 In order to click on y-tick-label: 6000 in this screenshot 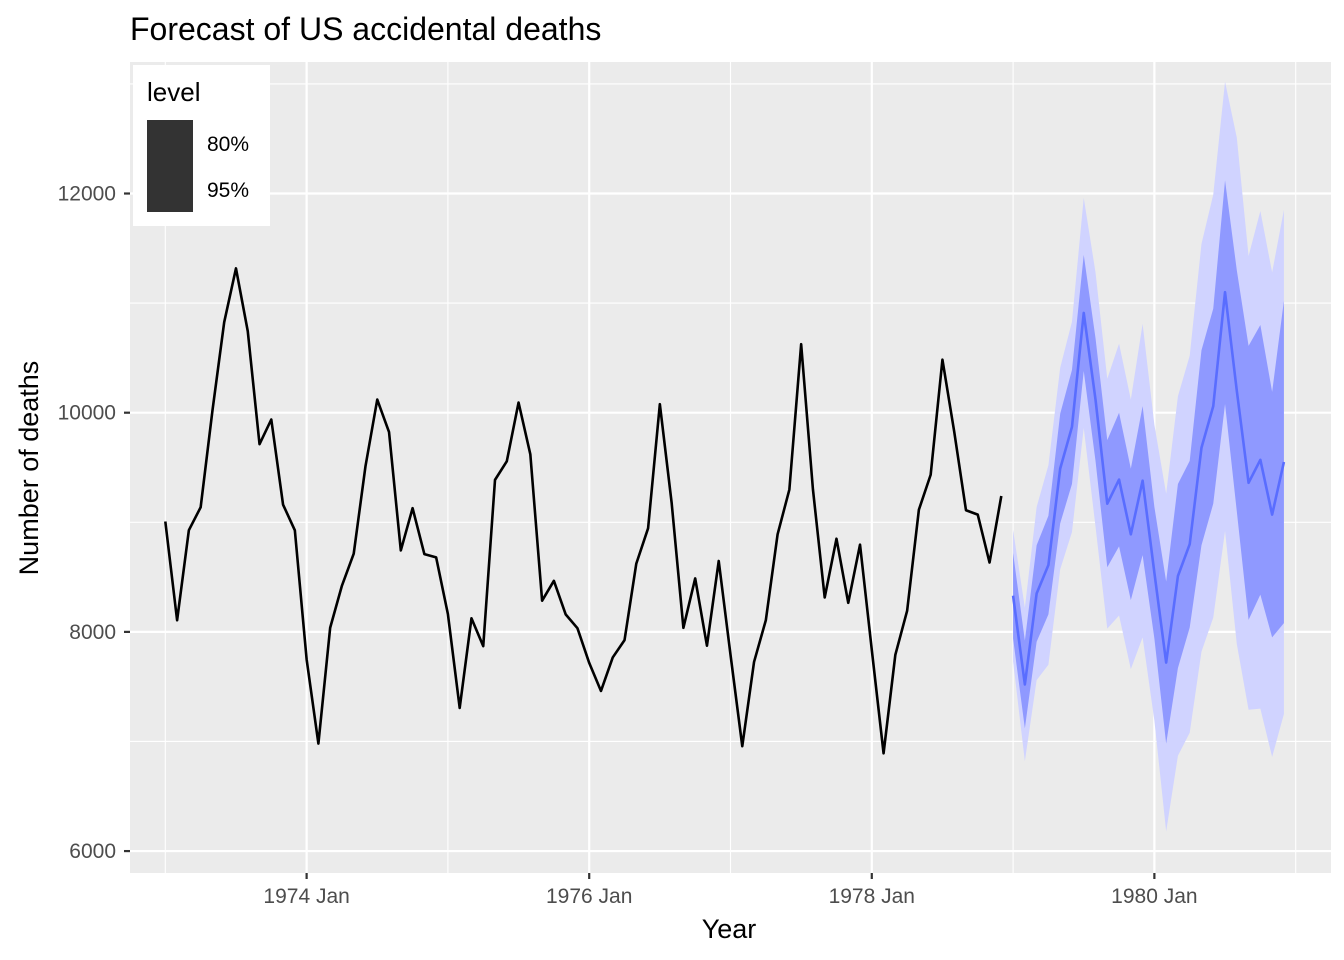, I will do `click(92, 851)`.